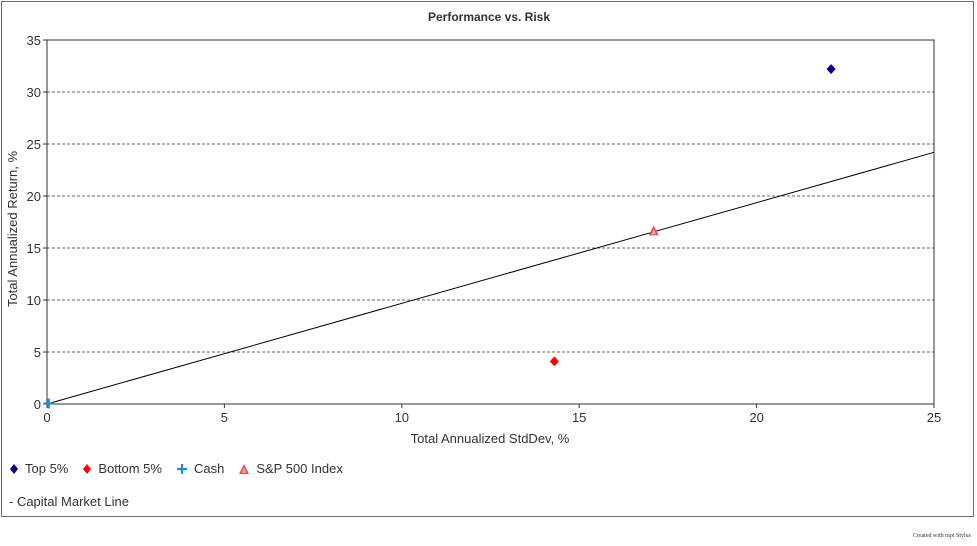 The width and height of the screenshot is (977, 546). I want to click on legend-item-top: Top 5%, so click(38, 468).